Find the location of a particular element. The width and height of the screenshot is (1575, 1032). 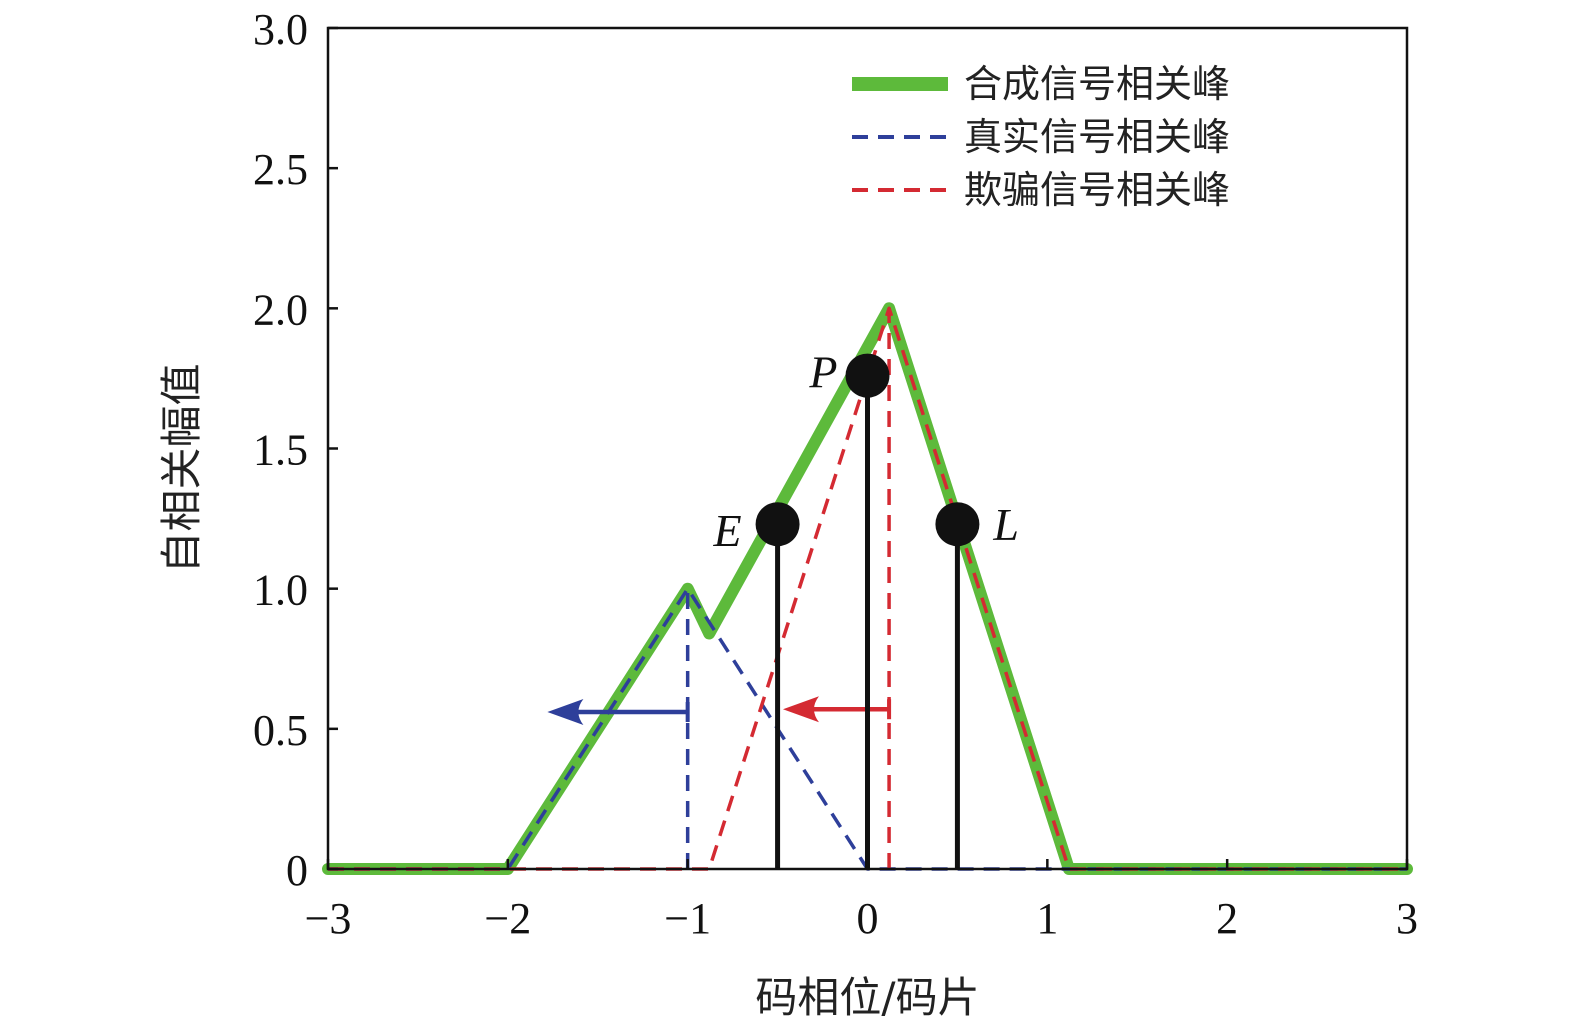

x-tick-label: 3 is located at coordinates (1407, 918).